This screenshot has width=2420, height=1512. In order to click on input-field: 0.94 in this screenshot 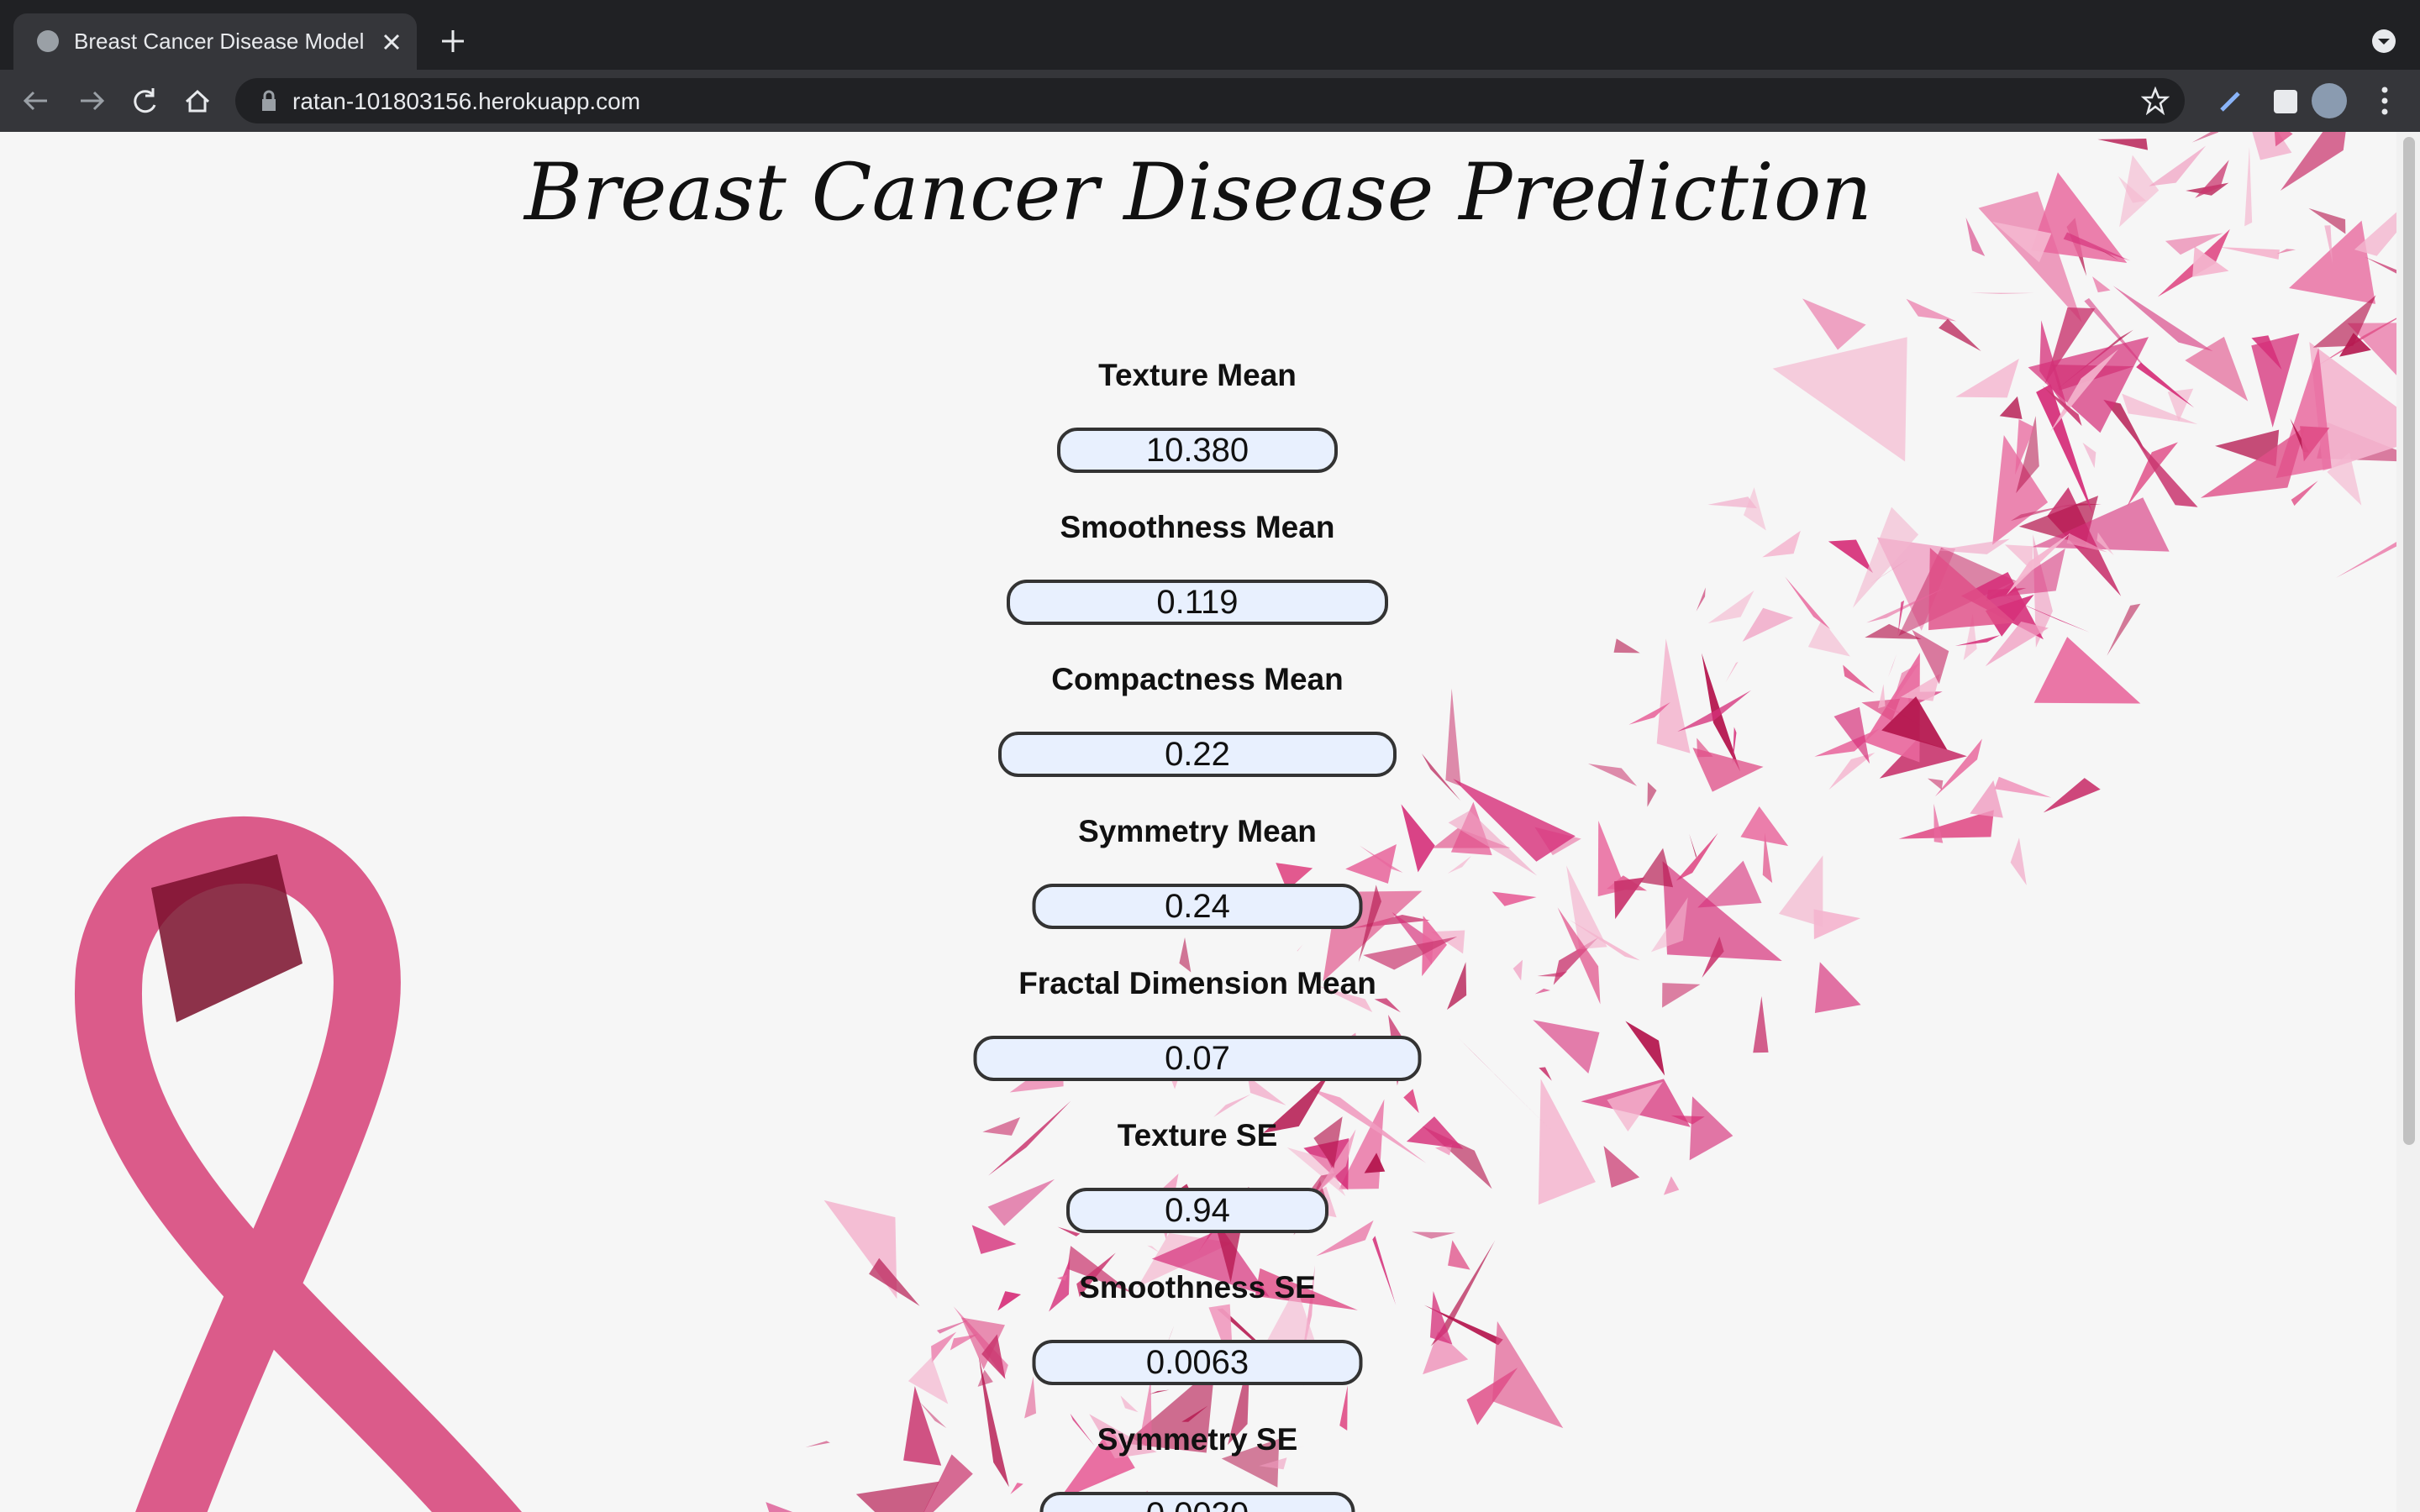, I will do `click(1197, 1210)`.